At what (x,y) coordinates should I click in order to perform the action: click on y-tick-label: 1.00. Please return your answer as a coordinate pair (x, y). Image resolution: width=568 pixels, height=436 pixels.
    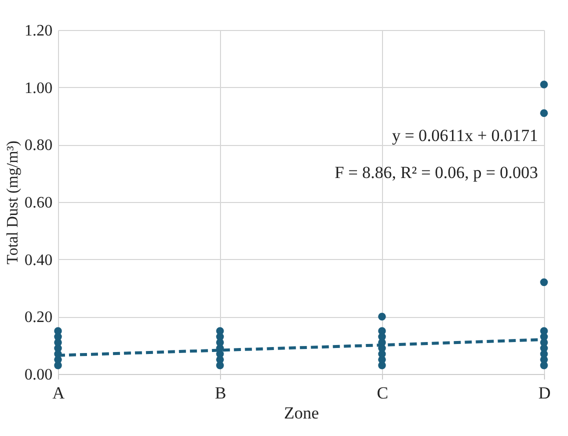
    Looking at the image, I should click on (38, 88).